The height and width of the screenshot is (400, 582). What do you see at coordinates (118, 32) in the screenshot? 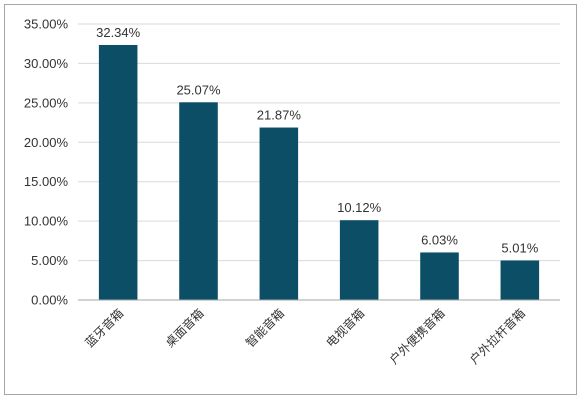
I see `data-label: 32.34%` at bounding box center [118, 32].